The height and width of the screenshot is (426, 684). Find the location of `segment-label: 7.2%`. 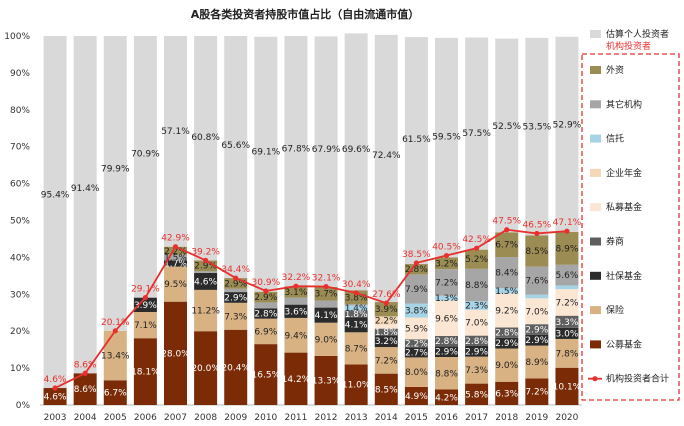

segment-label: 7.2% is located at coordinates (536, 393).